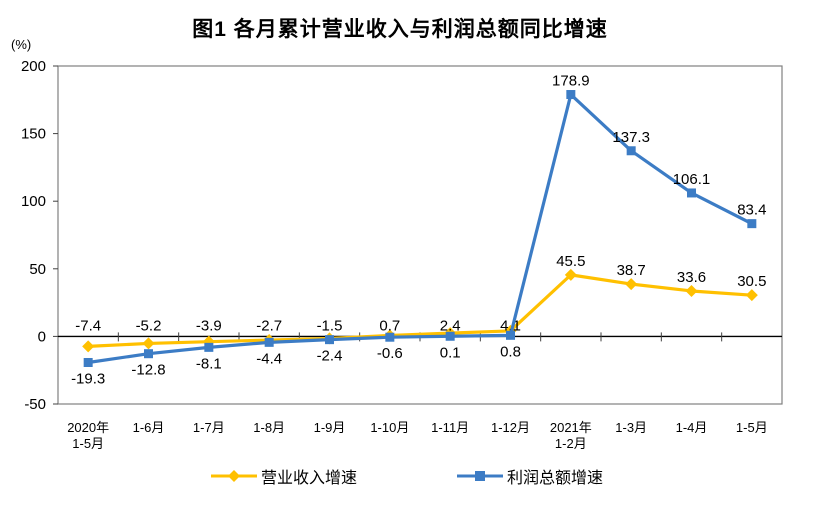  I want to click on data-label: -7.4, so click(88, 325).